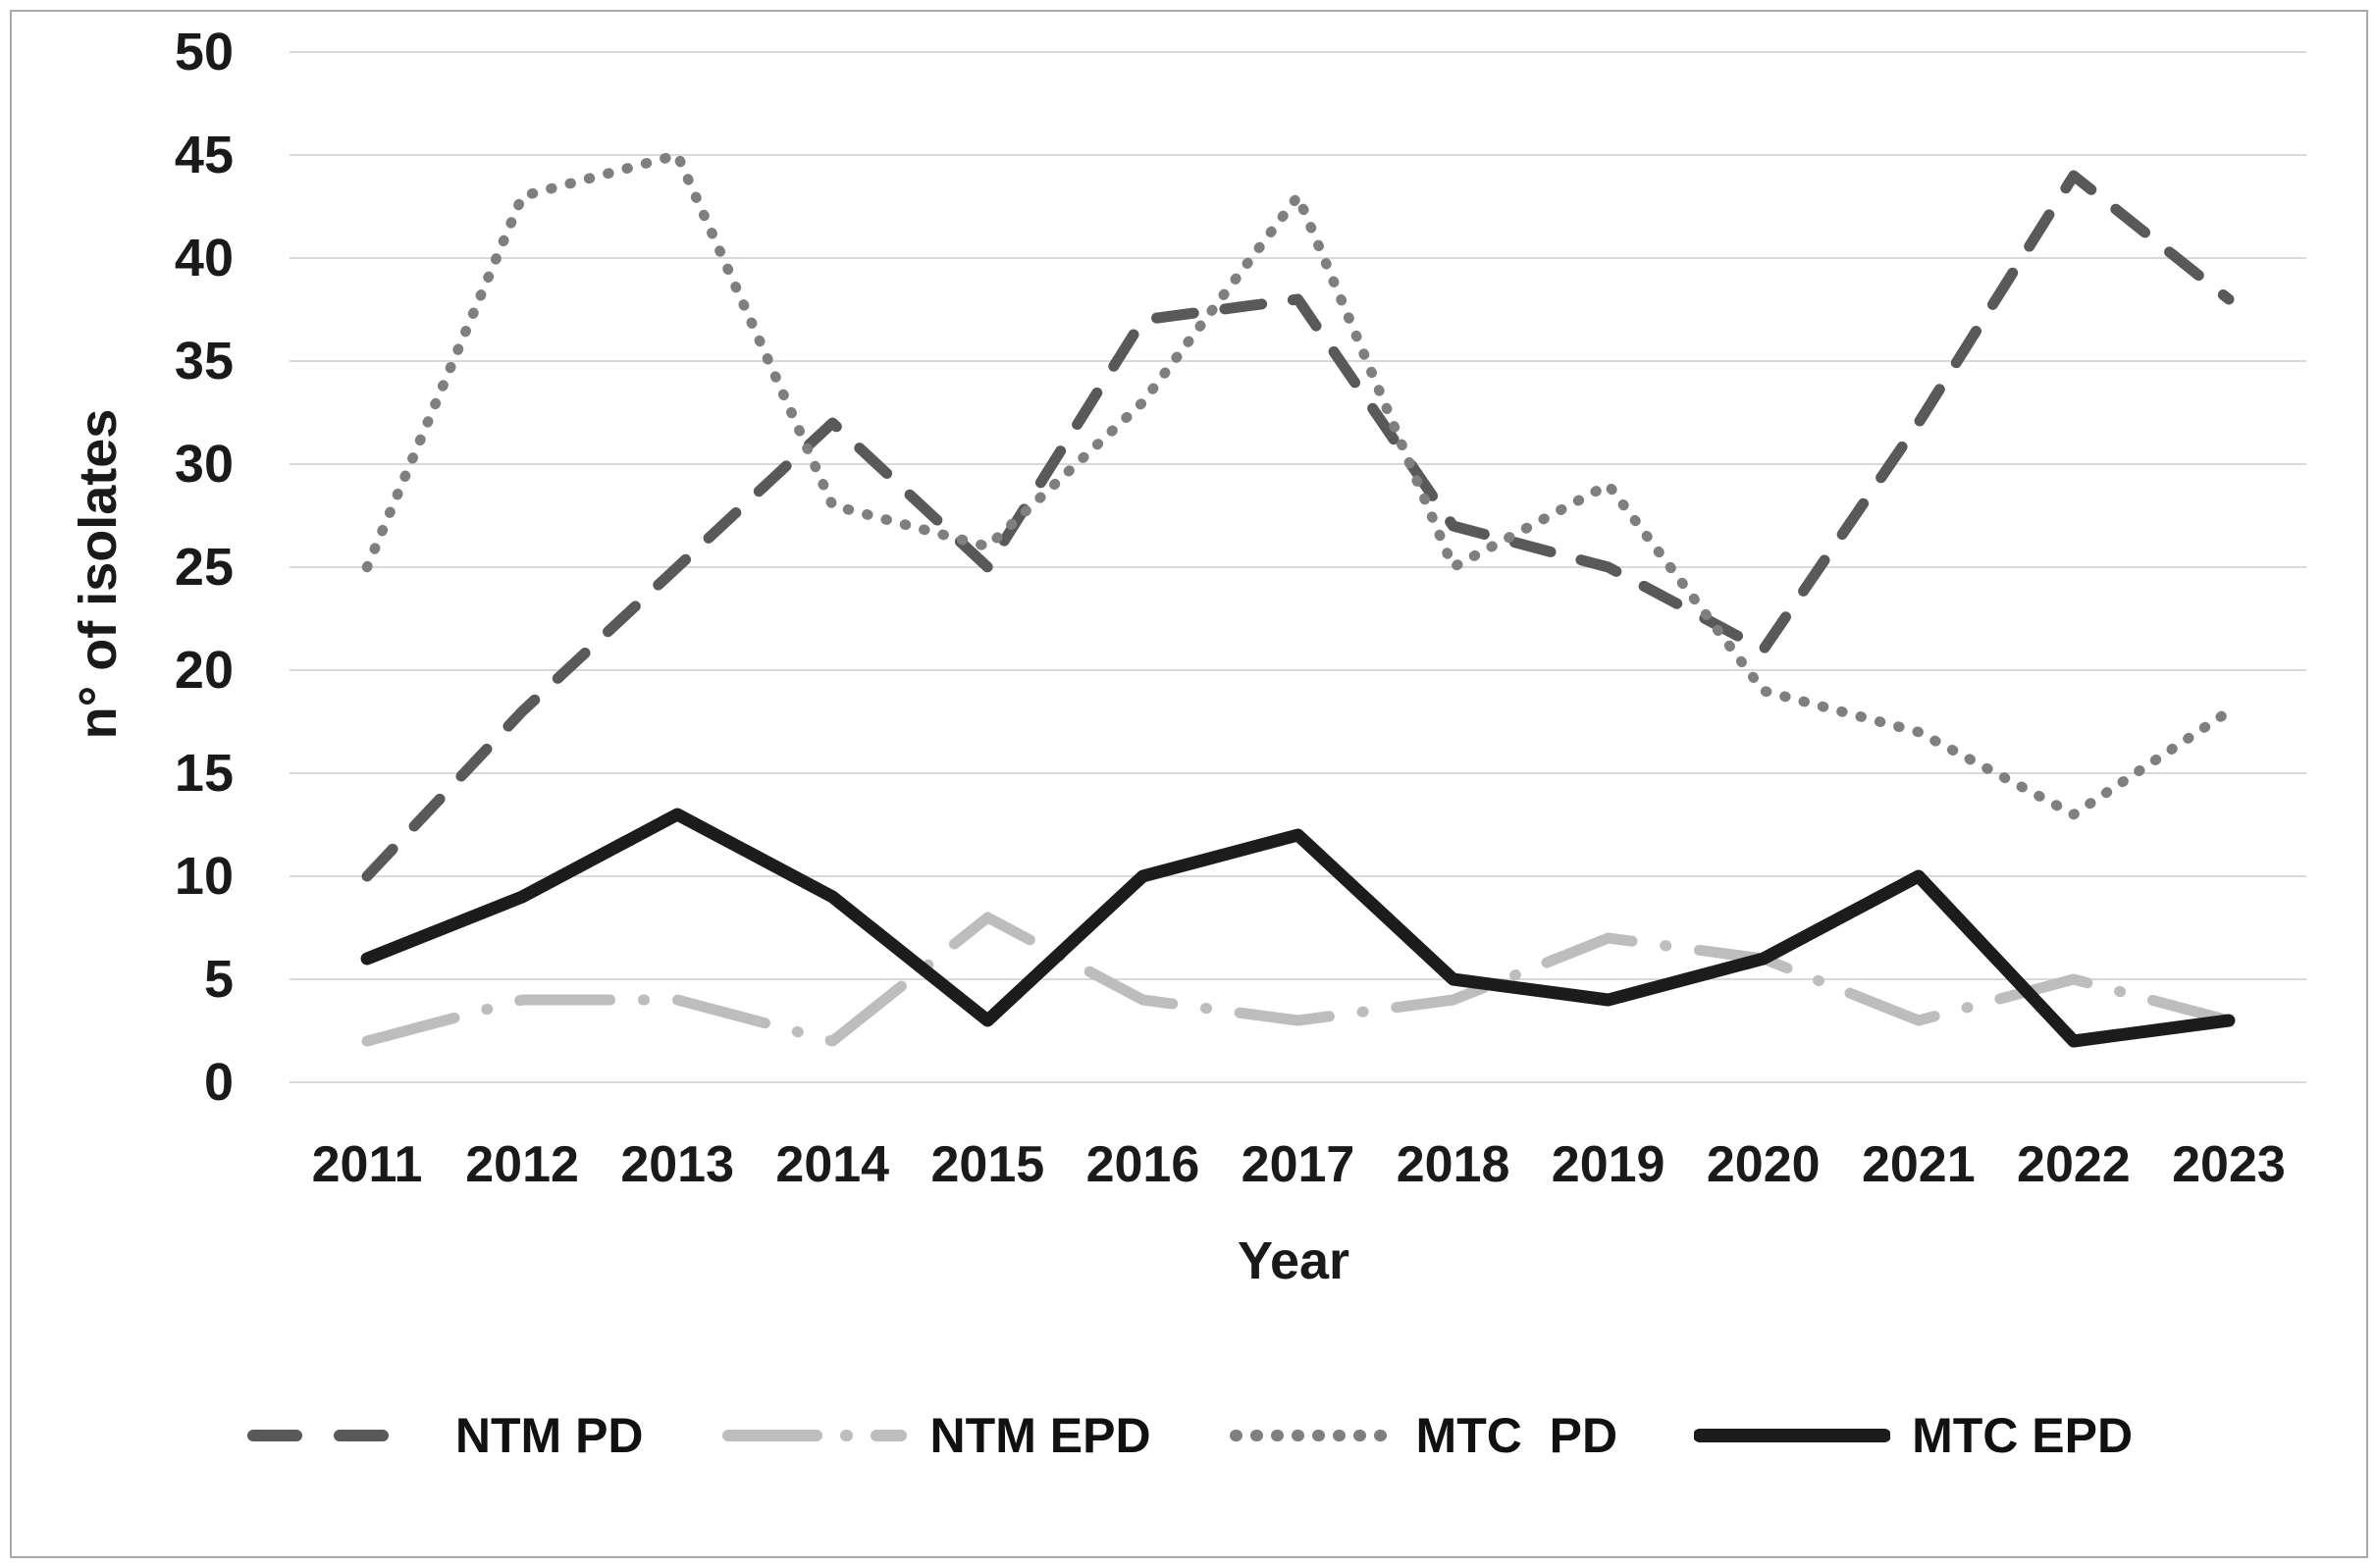 Image resolution: width=2378 pixels, height=1568 pixels. I want to click on series-line-mtc-epd, so click(1298, 928).